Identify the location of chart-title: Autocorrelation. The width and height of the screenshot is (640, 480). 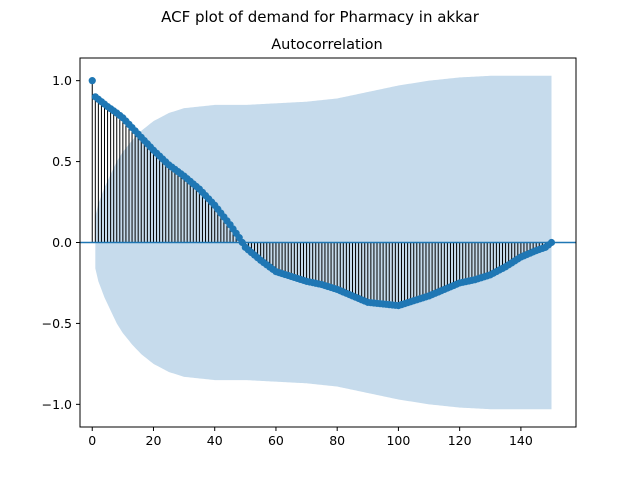
(326, 45).